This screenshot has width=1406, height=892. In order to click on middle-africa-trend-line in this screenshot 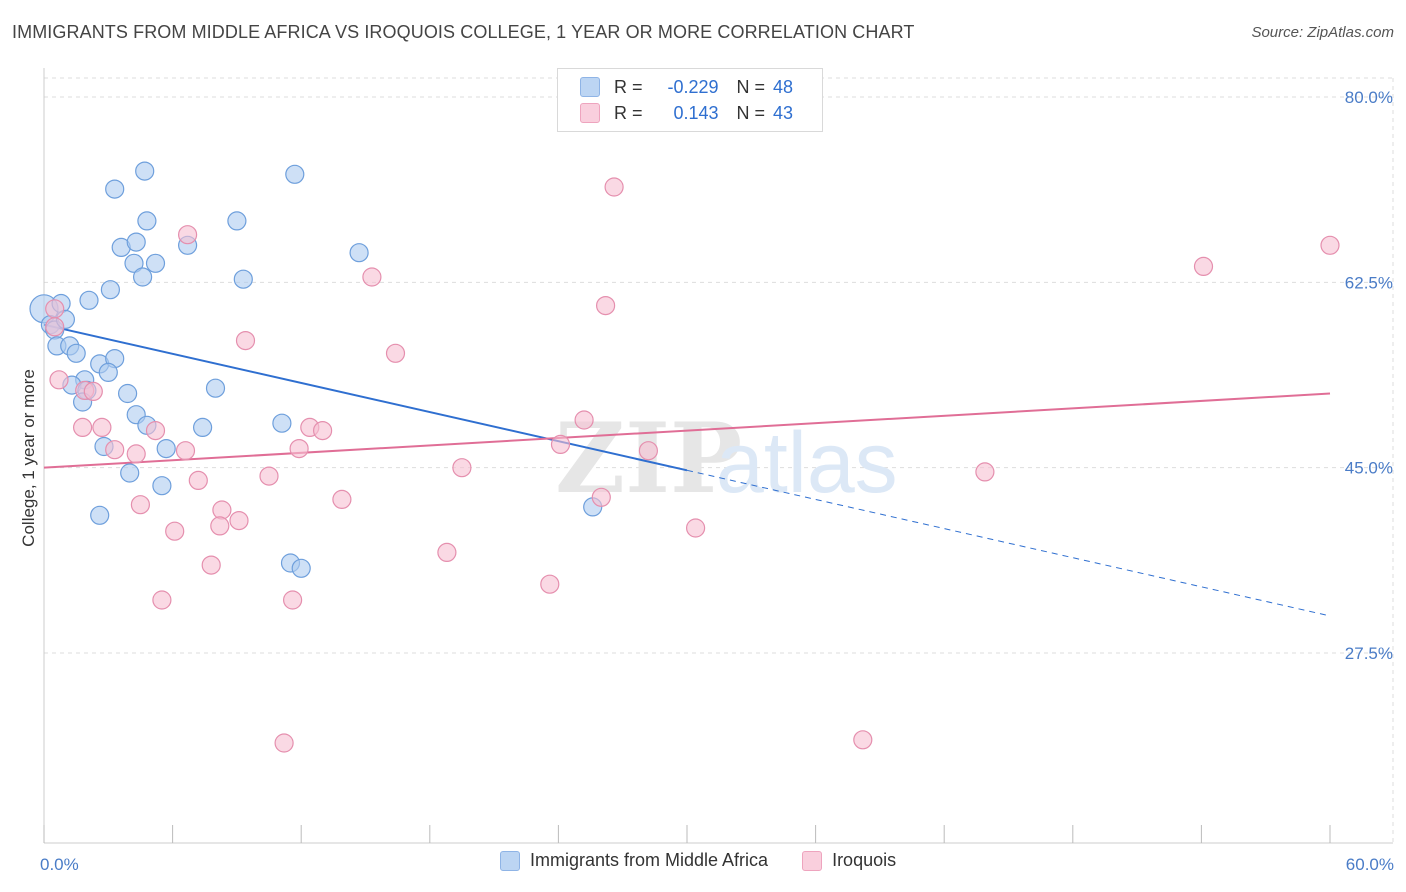, I will do `click(365, 397)`.